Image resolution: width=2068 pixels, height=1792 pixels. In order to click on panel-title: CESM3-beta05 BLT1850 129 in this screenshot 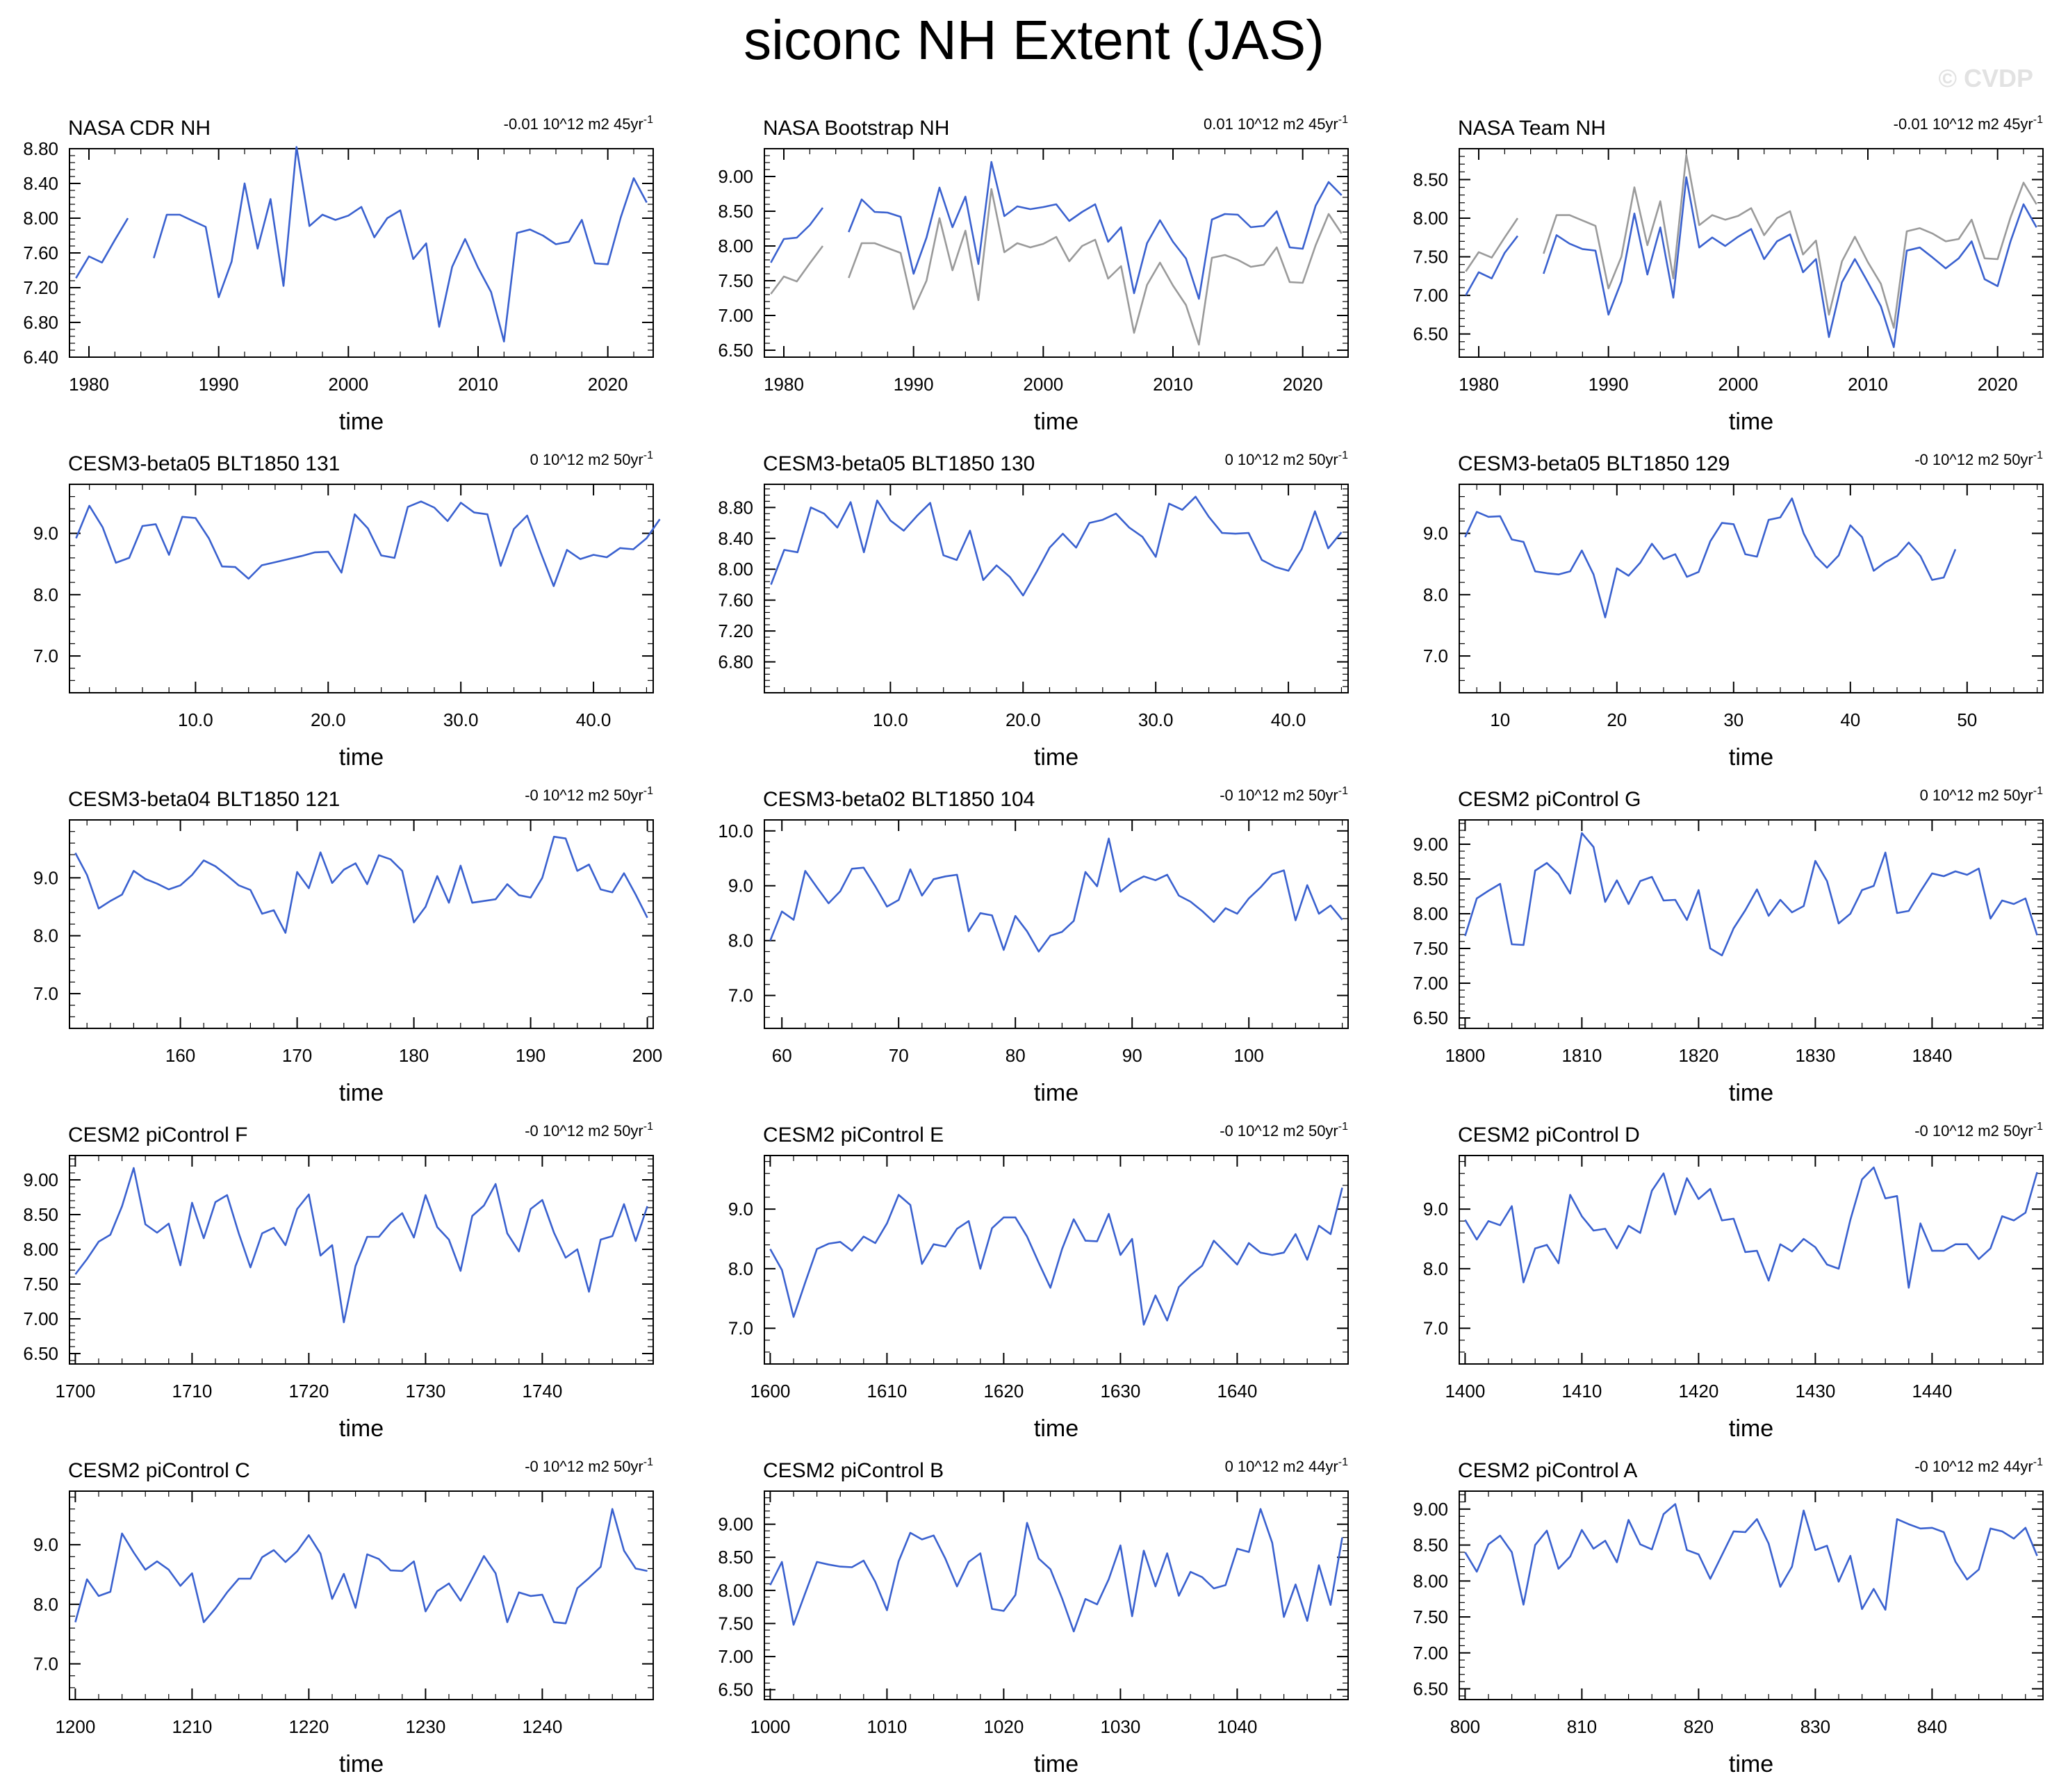, I will do `click(1594, 464)`.